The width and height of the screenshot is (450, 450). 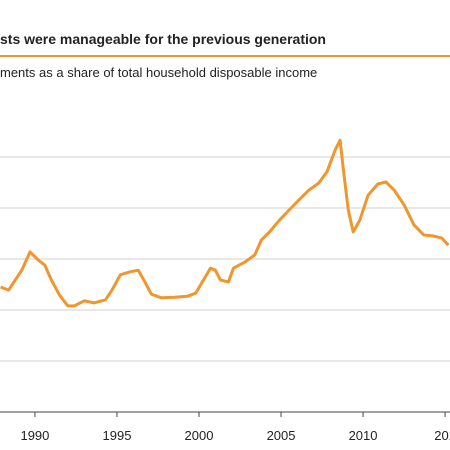 What do you see at coordinates (363, 435) in the screenshot?
I see `x-tick-label: 2010` at bounding box center [363, 435].